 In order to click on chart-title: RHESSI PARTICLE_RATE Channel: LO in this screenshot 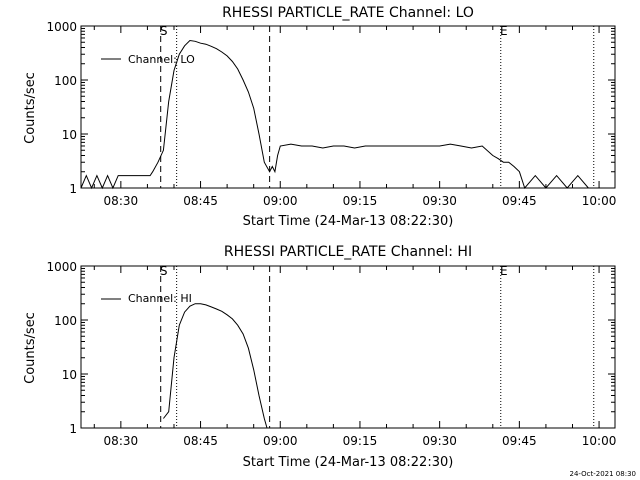, I will do `click(348, 13)`.